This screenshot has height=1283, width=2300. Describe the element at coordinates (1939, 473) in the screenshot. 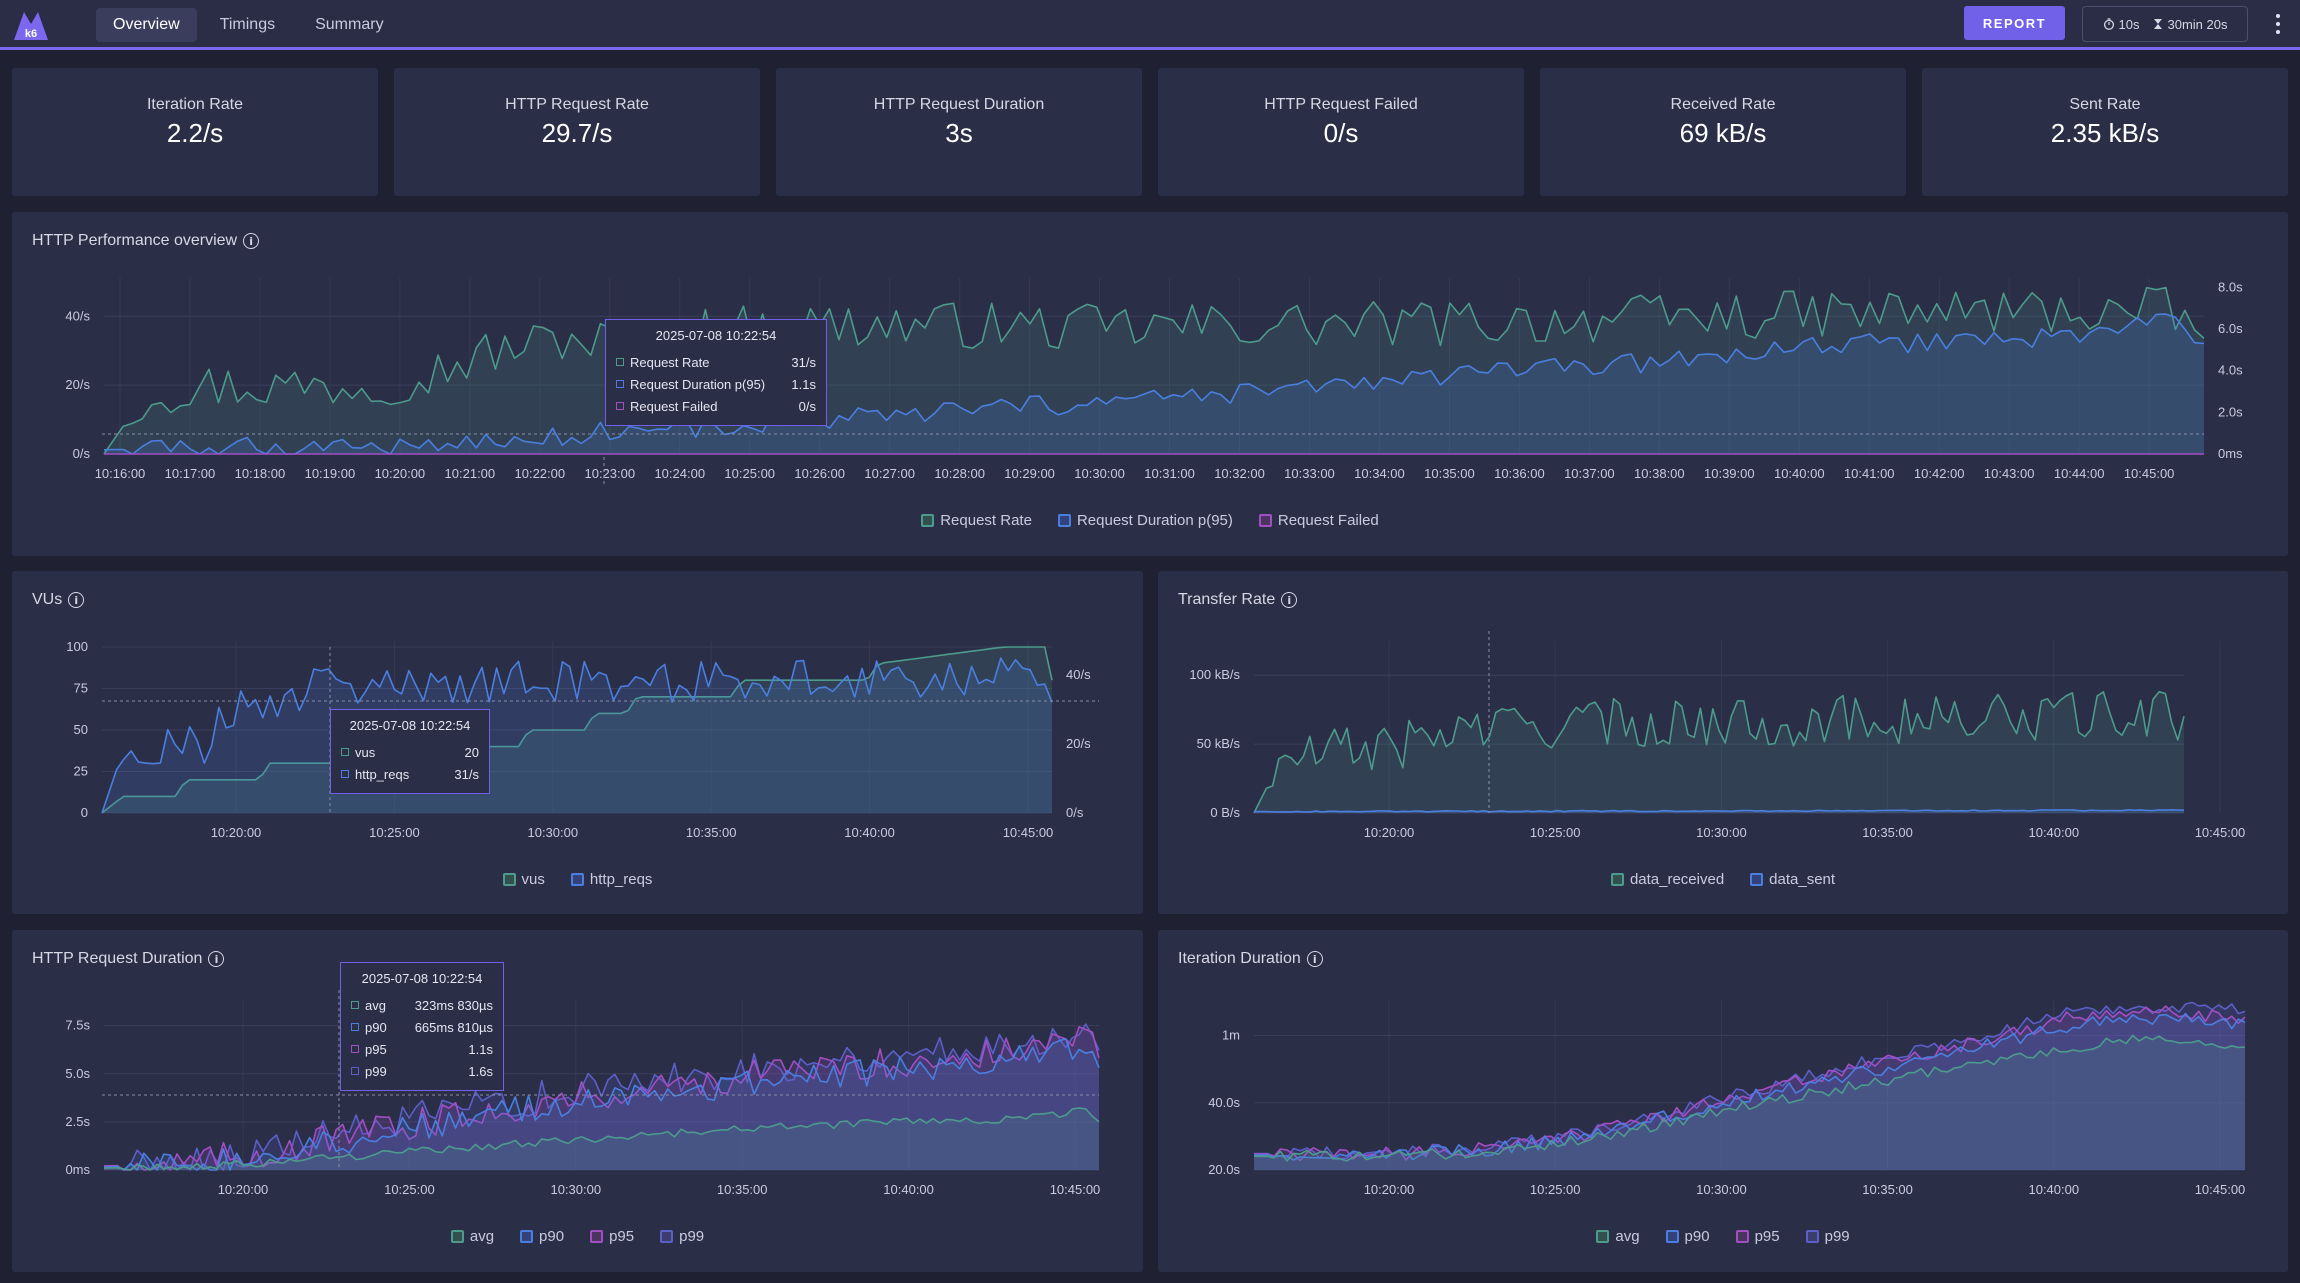

I see `x-tick-label: 10:42:00` at that location.